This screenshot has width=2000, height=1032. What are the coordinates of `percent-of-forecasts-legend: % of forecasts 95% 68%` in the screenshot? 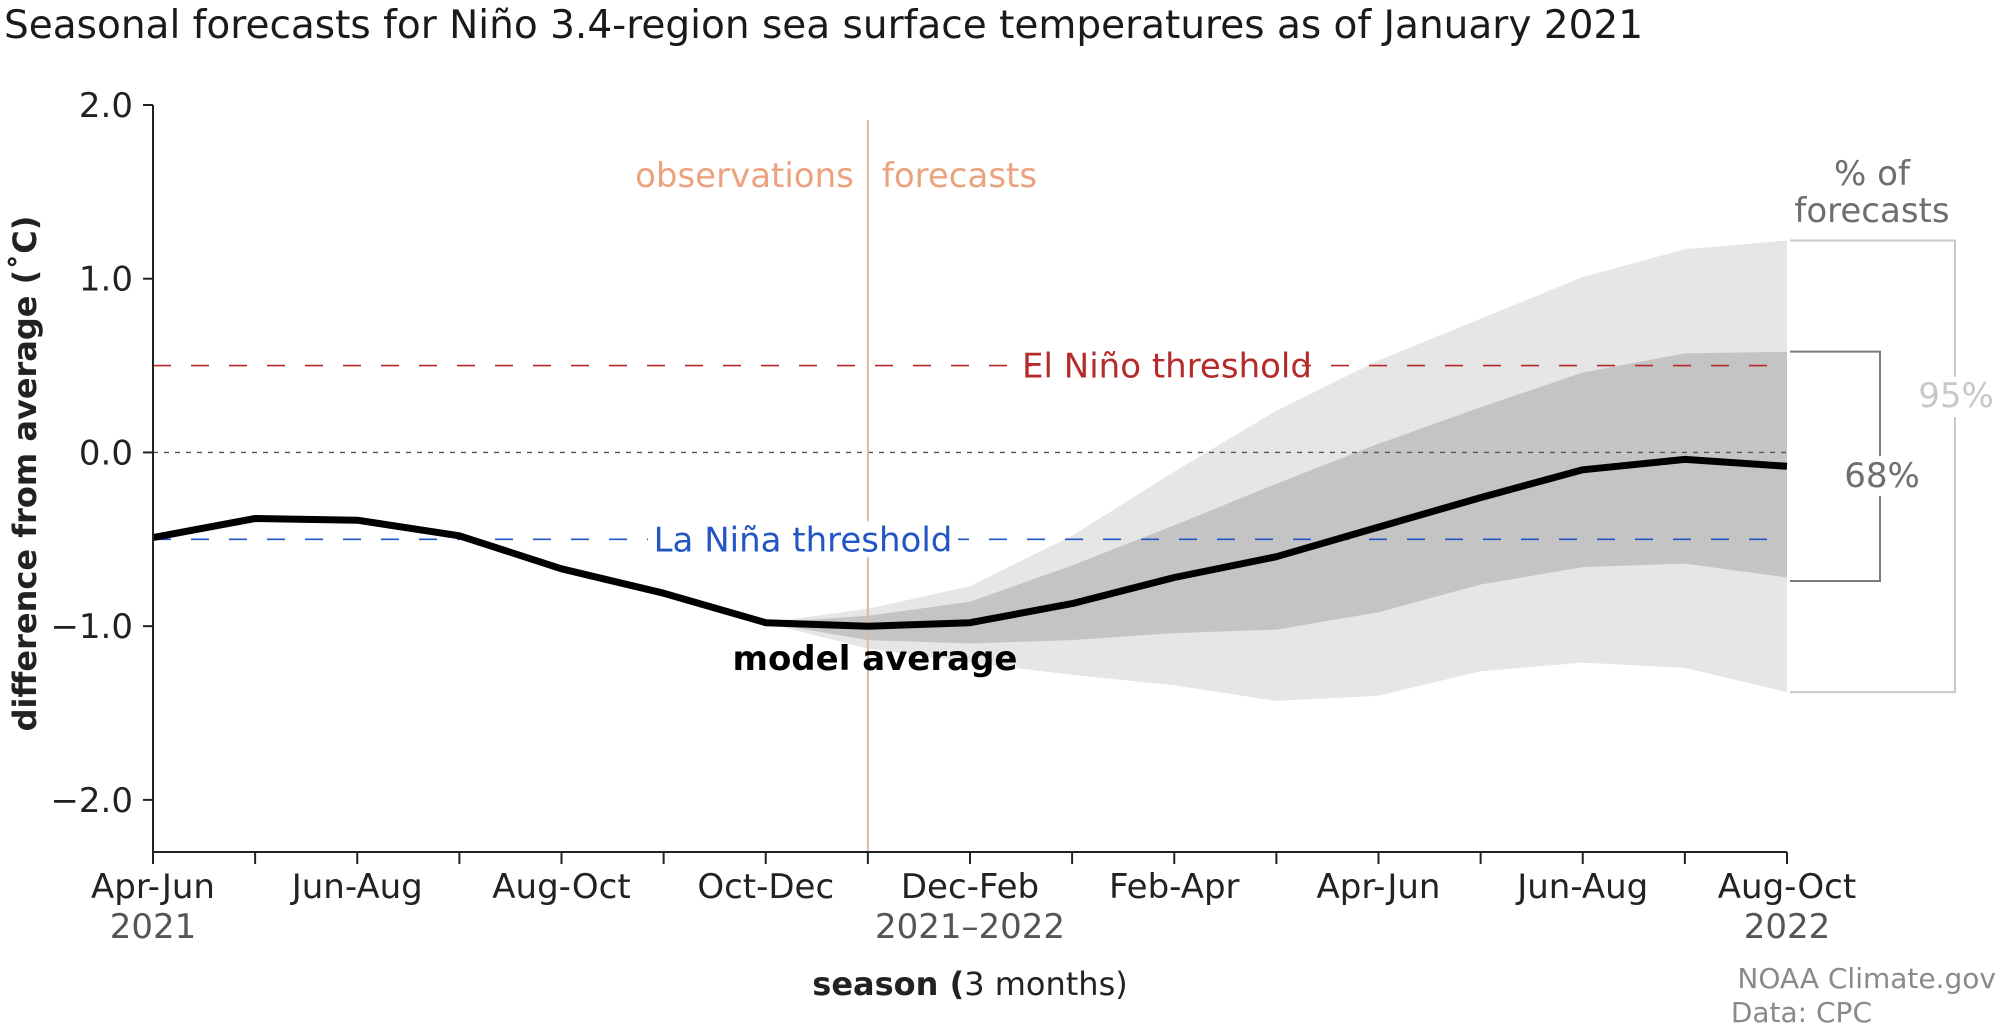 It's located at (1892, 424).